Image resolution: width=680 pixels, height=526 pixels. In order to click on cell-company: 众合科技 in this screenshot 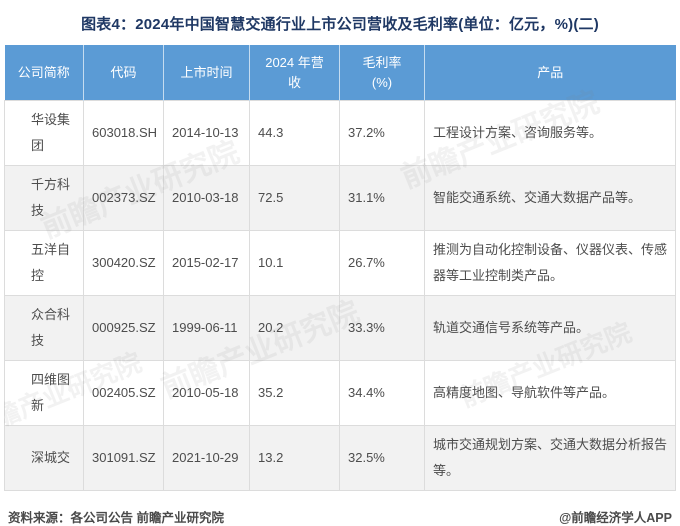, I will do `click(44, 328)`.